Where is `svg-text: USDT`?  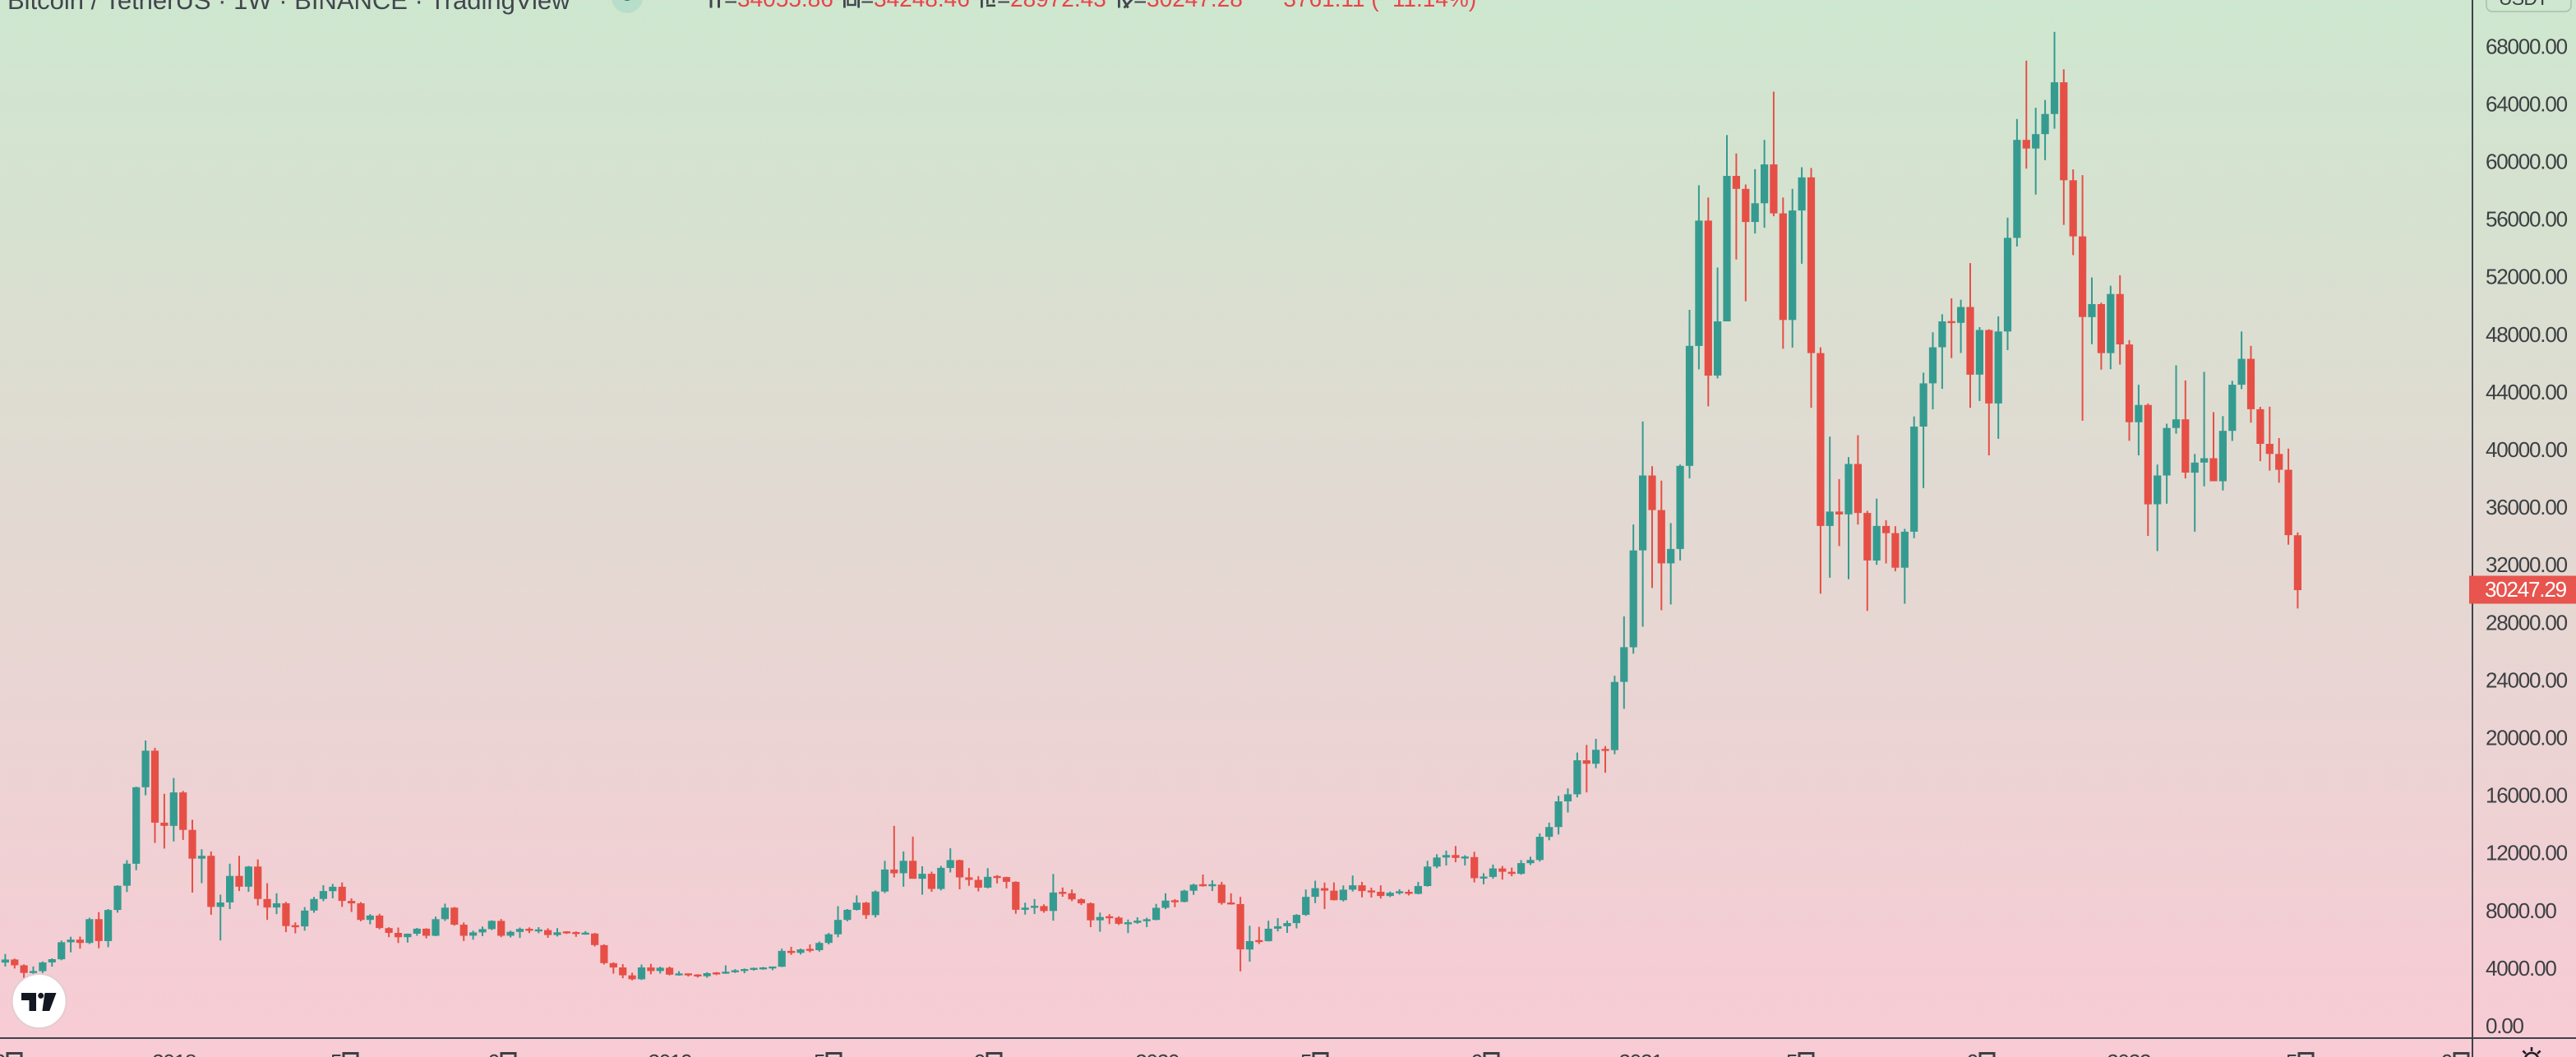 svg-text: USDT is located at coordinates (2523, 5).